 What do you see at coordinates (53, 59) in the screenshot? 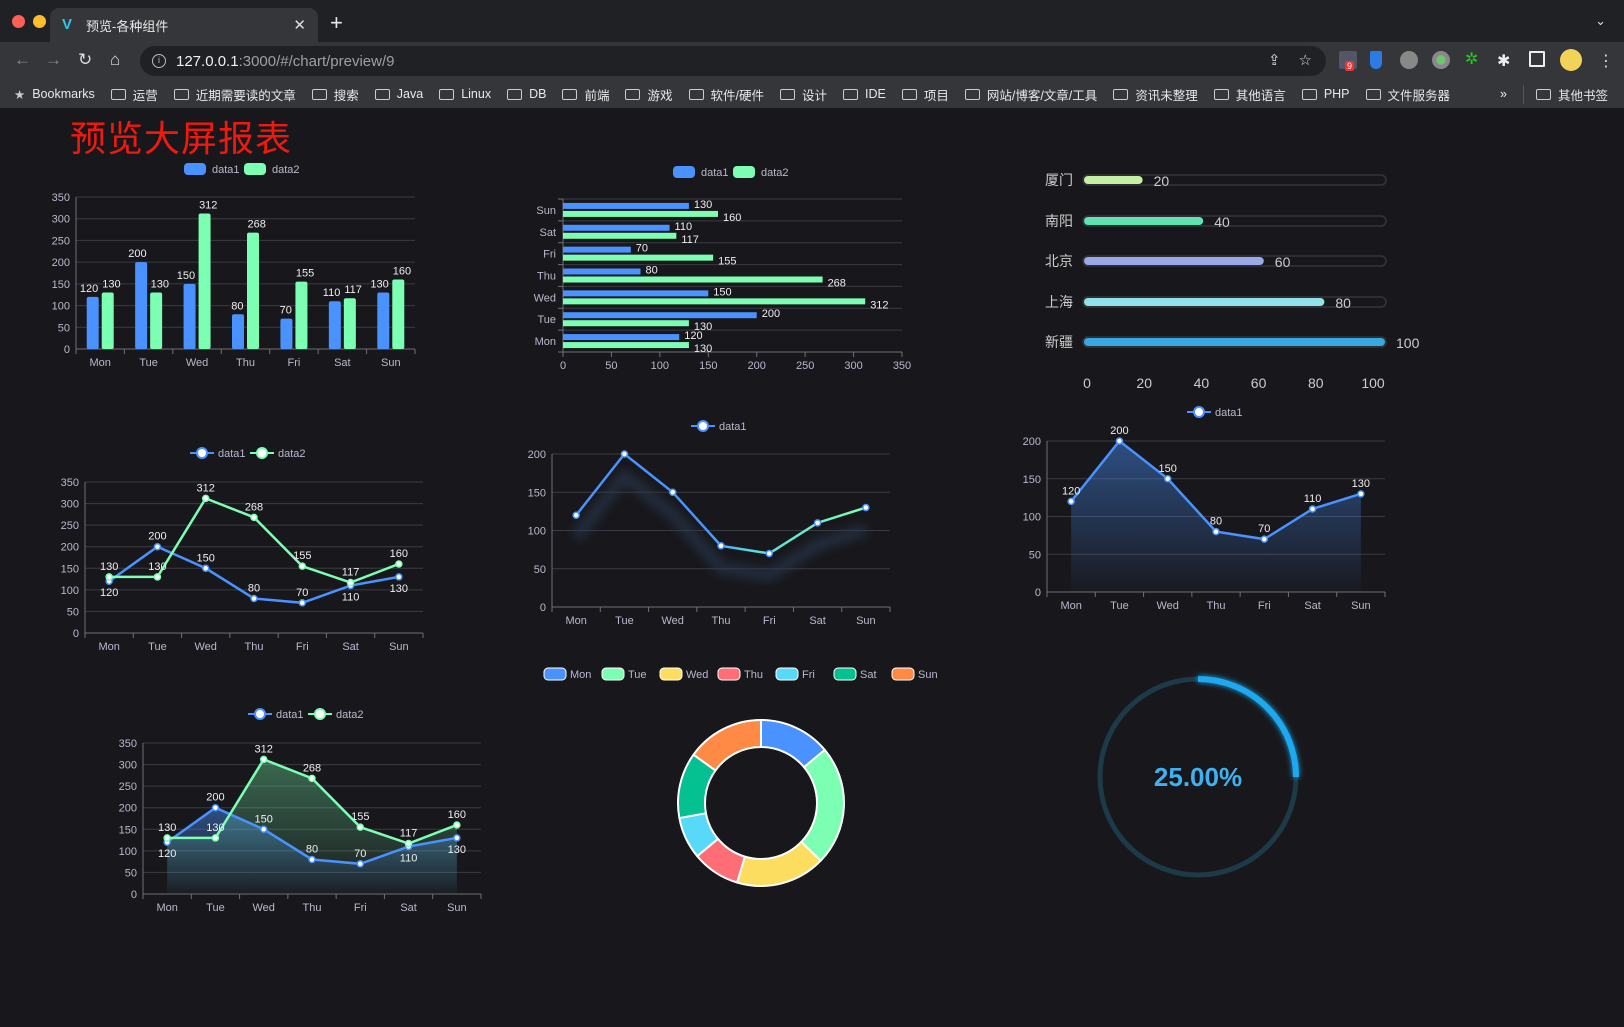
I see `forward-icon: →` at bounding box center [53, 59].